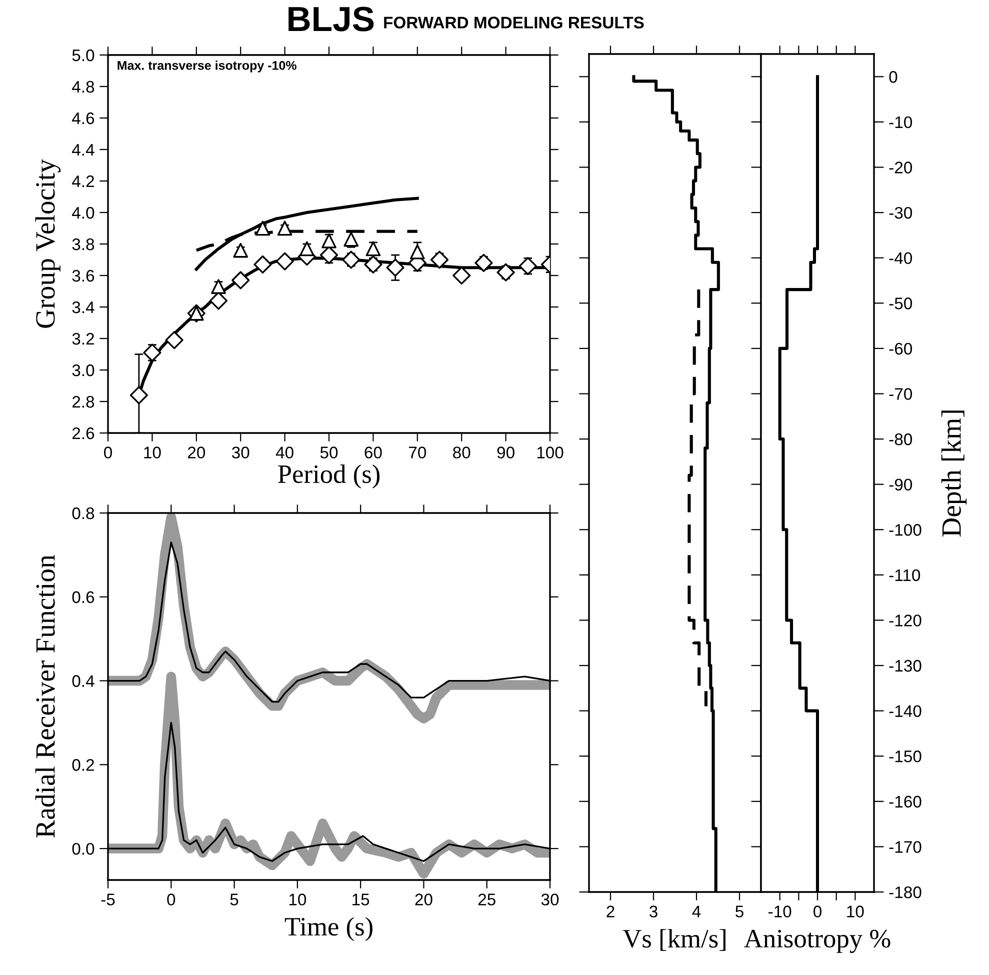  What do you see at coordinates (83, 212) in the screenshot?
I see `y-tick-label: 4.0` at bounding box center [83, 212].